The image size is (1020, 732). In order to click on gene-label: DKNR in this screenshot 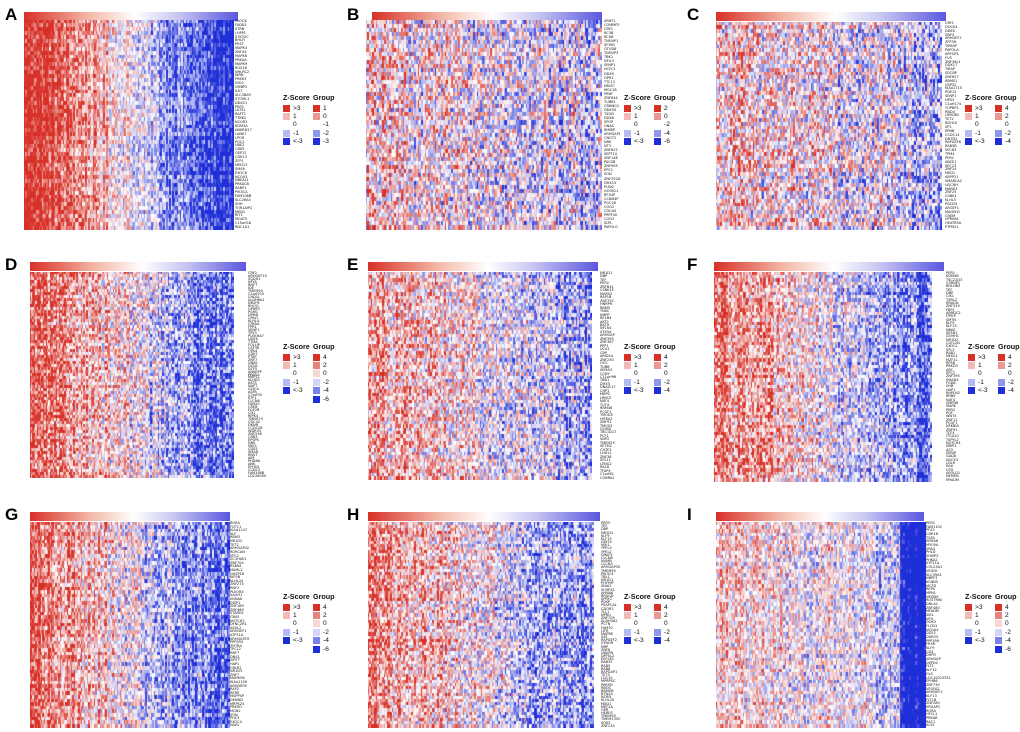, I will do `click(253, 425)`.